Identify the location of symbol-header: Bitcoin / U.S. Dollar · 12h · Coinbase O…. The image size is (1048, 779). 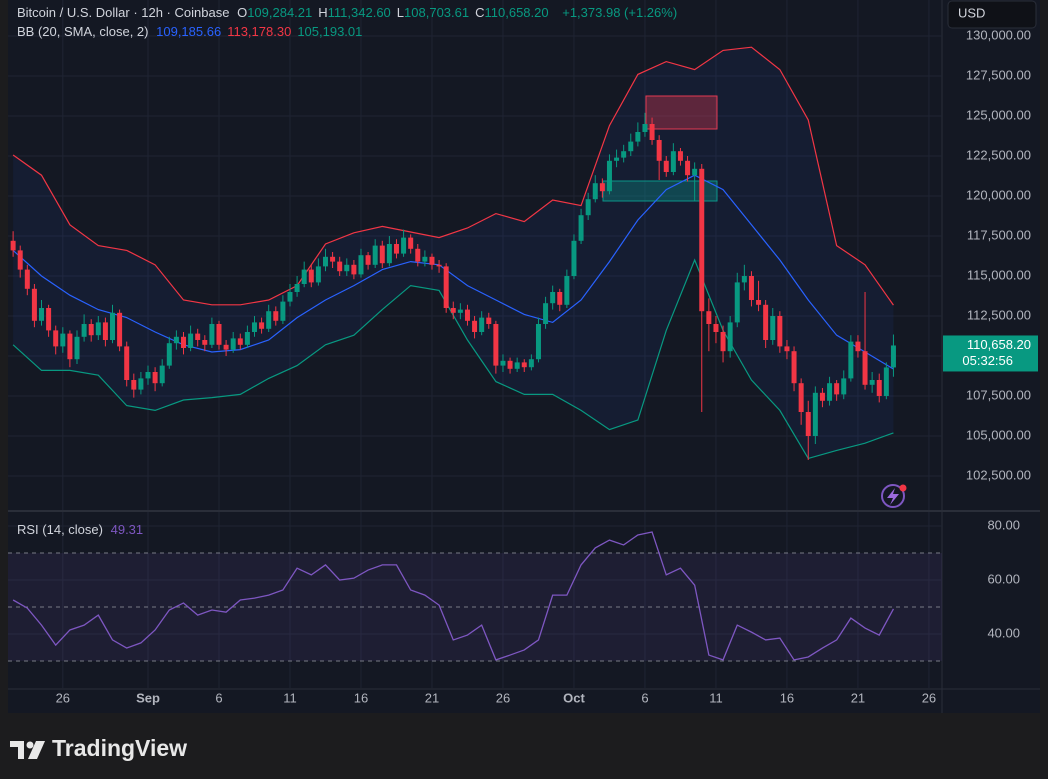
(349, 12).